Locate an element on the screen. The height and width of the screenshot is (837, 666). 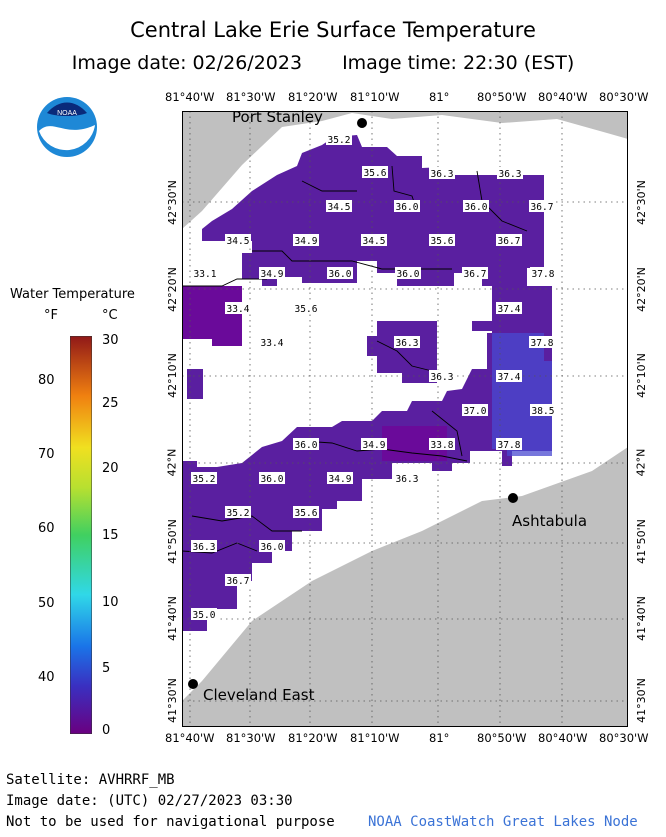
legend-c-tick: 10 is located at coordinates (110, 602).